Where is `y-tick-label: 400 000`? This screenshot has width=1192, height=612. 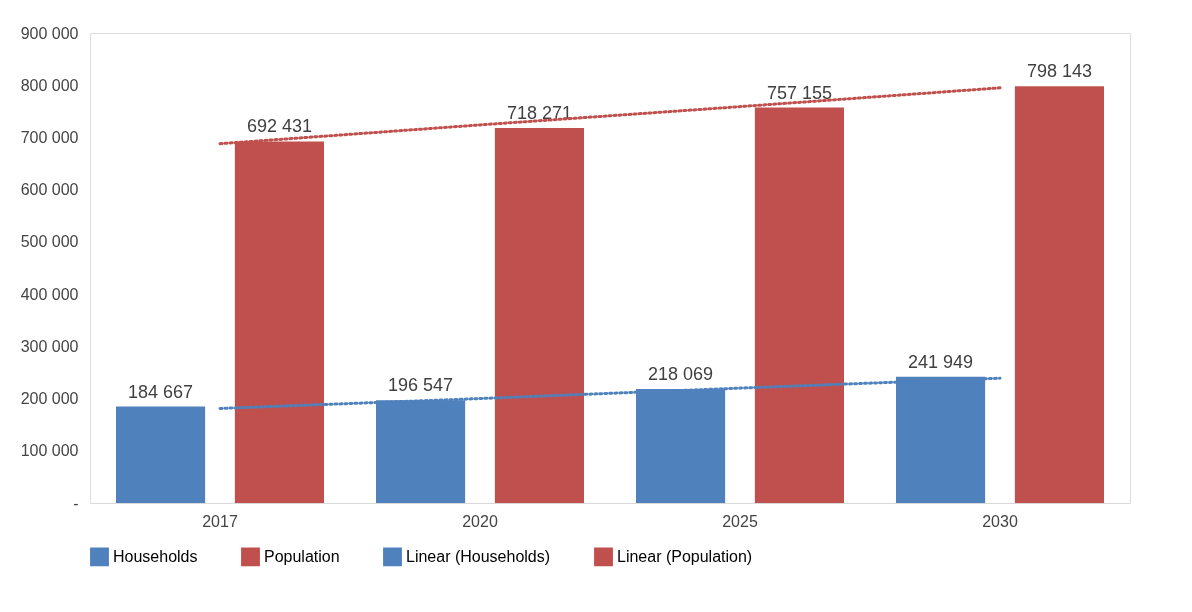 y-tick-label: 400 000 is located at coordinates (49, 294).